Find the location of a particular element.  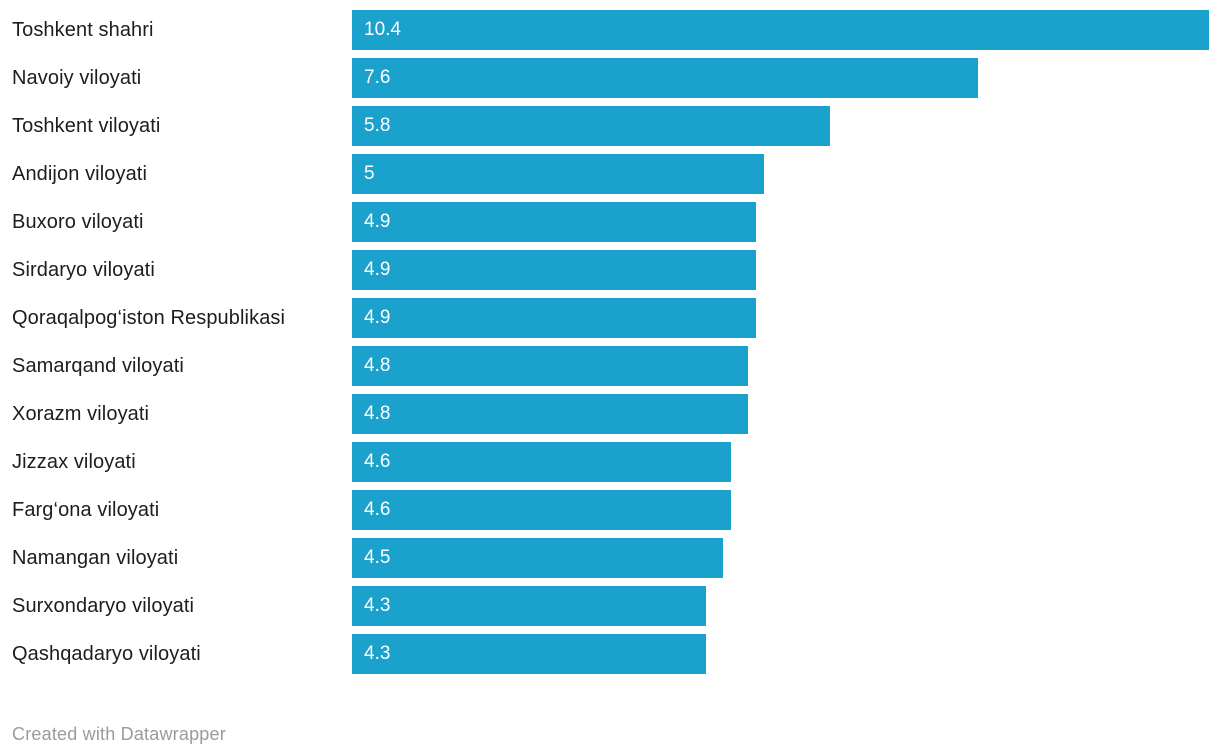

category-label-column: Samarqand viloyati is located at coordinates (176, 366).